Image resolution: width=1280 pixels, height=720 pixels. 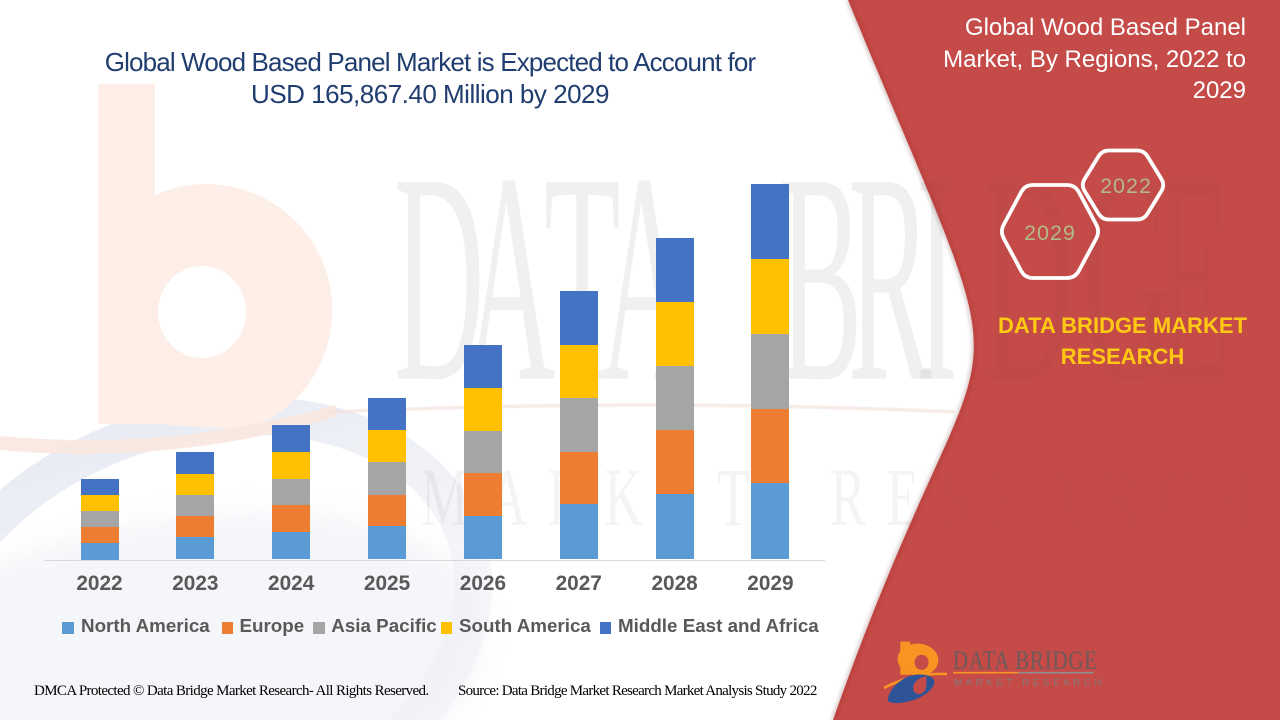 I want to click on svg-text: 2022, so click(x=1126, y=186).